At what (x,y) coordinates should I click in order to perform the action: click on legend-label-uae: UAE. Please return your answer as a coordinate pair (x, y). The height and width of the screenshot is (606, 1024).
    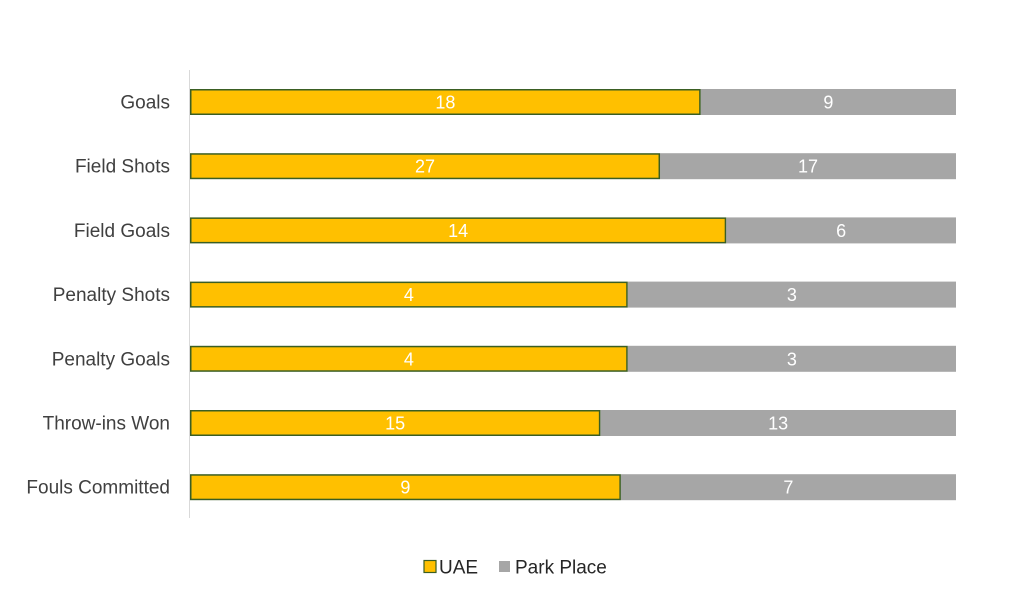
    Looking at the image, I should click on (458, 568).